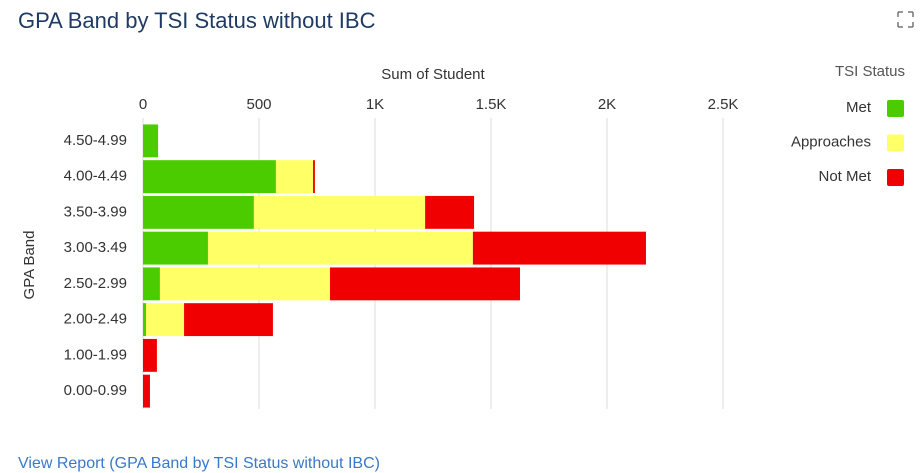  What do you see at coordinates (143, 104) in the screenshot?
I see `x-tick-label: 0` at bounding box center [143, 104].